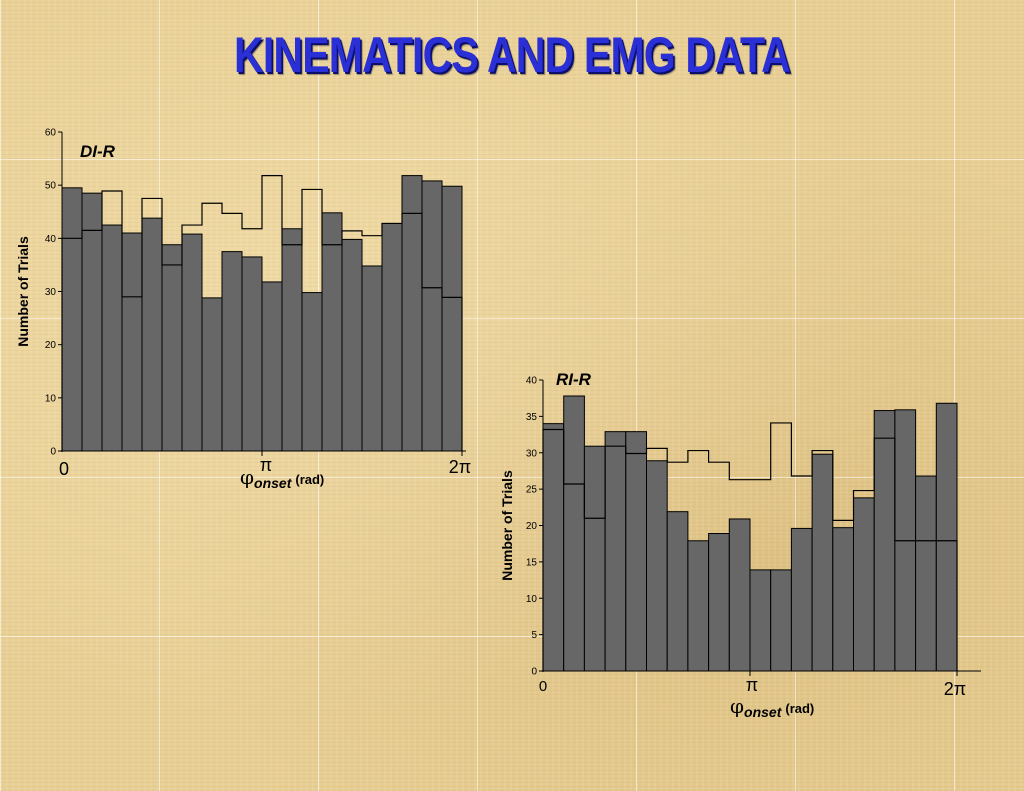 The height and width of the screenshot is (791, 1024). Describe the element at coordinates (512, 477) in the screenshot. I see `bg-grid-h3` at that location.